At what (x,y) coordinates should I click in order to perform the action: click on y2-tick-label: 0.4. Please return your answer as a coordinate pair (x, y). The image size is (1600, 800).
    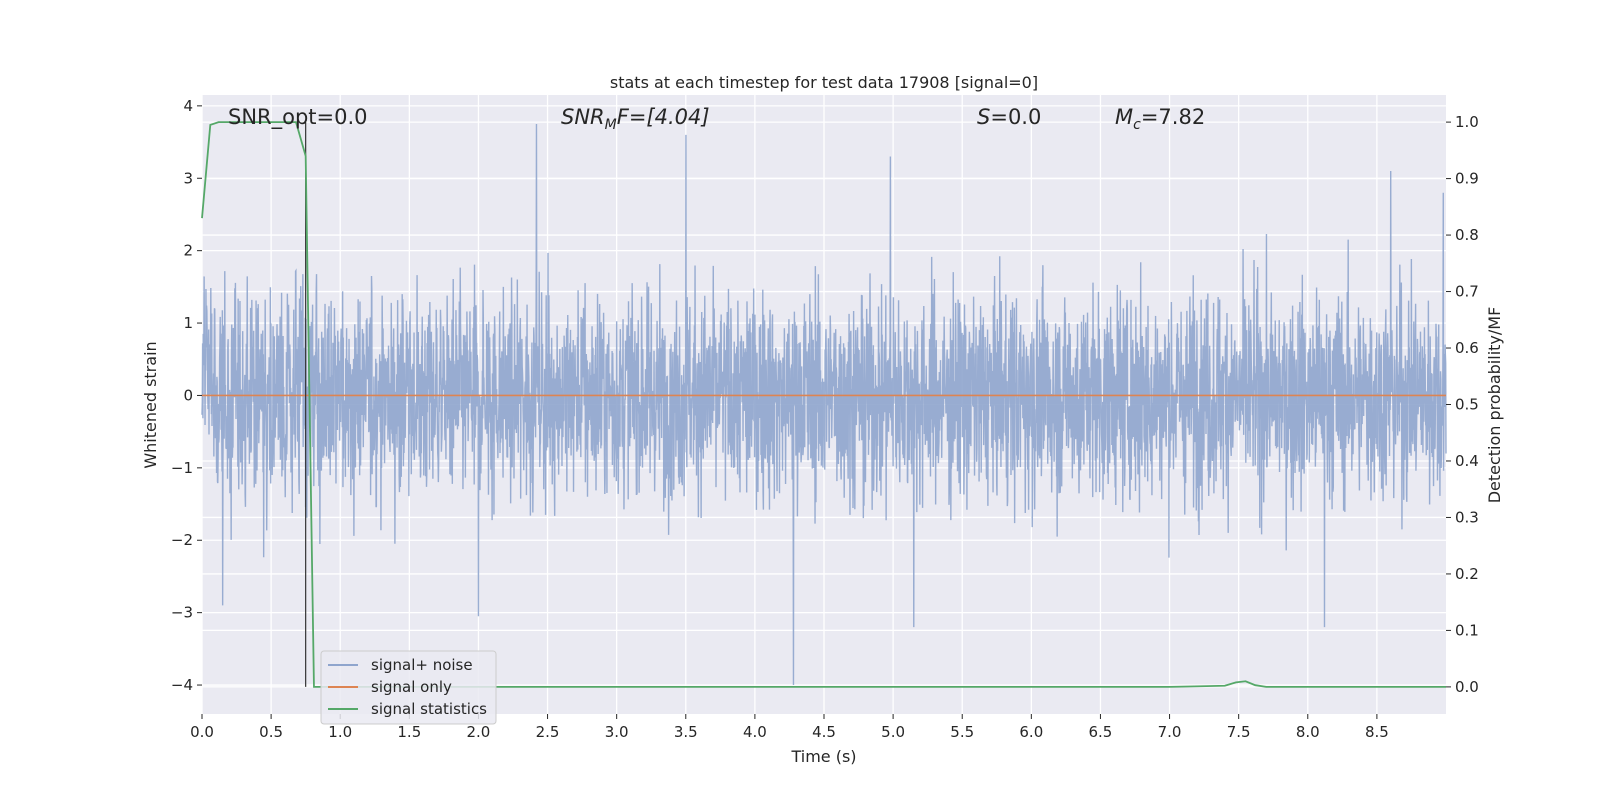
    Looking at the image, I should click on (1467, 461).